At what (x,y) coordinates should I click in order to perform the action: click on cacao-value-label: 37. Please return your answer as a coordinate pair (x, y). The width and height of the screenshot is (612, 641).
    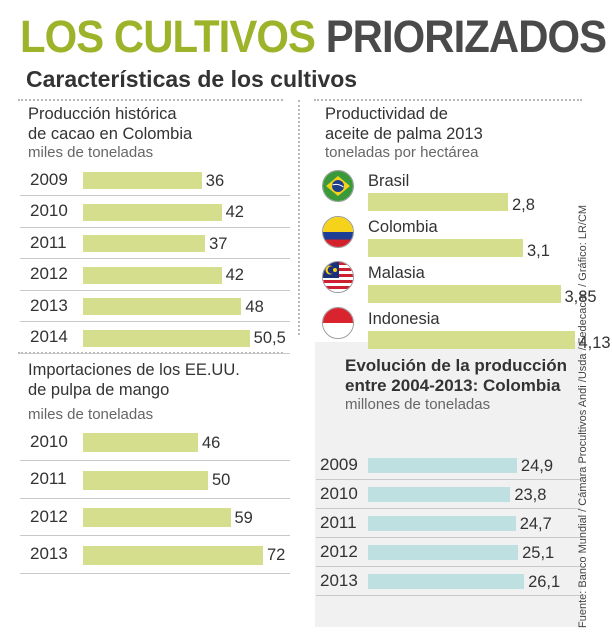
    Looking at the image, I should click on (218, 243).